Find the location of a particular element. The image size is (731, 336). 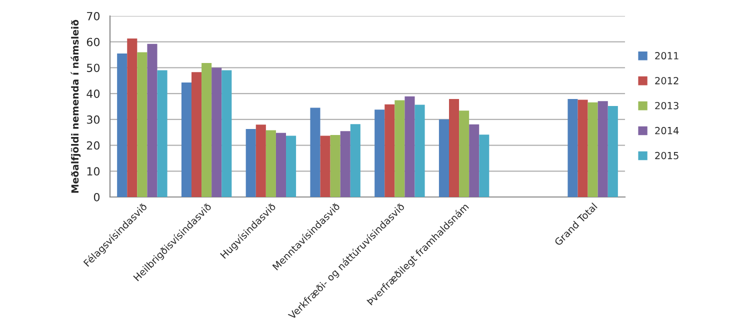

legend-label: 2011 is located at coordinates (666, 56).